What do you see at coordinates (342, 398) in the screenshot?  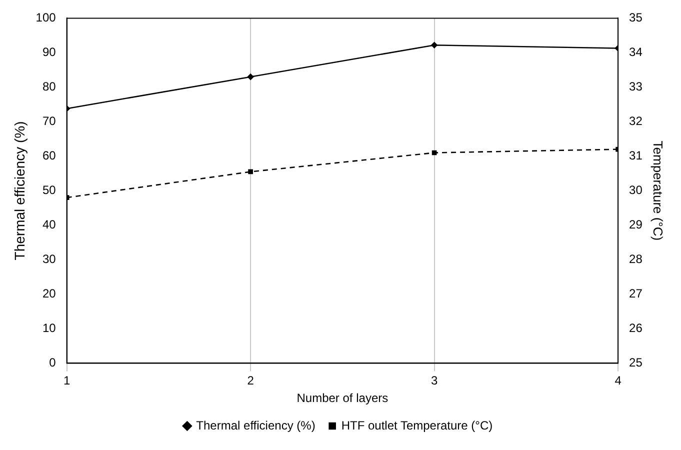 I see `x-axis-title: Number of layers` at bounding box center [342, 398].